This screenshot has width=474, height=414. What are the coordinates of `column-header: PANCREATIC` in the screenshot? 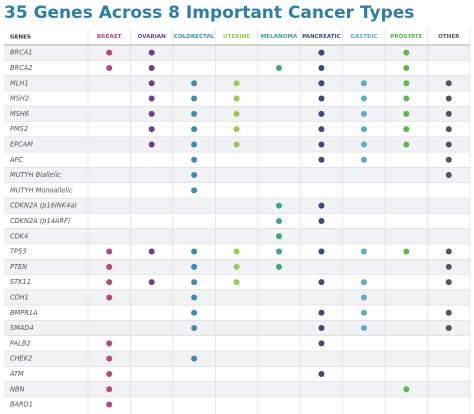 It's located at (321, 37).